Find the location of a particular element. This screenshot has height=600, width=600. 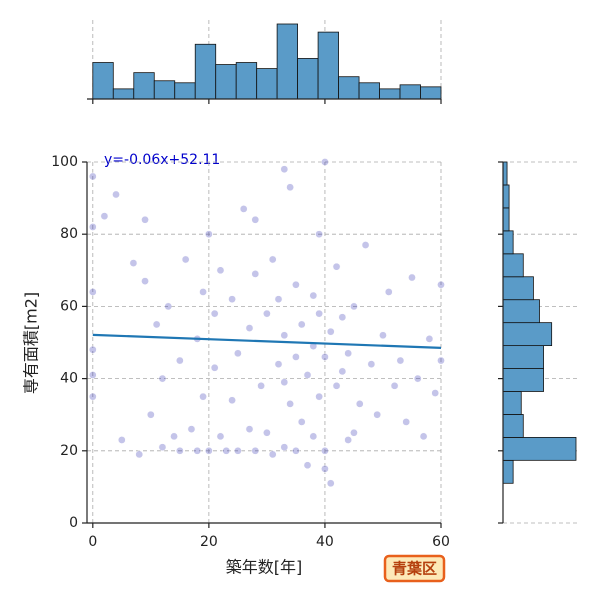

x-axis-label: 築年数[年] is located at coordinates (264, 567).